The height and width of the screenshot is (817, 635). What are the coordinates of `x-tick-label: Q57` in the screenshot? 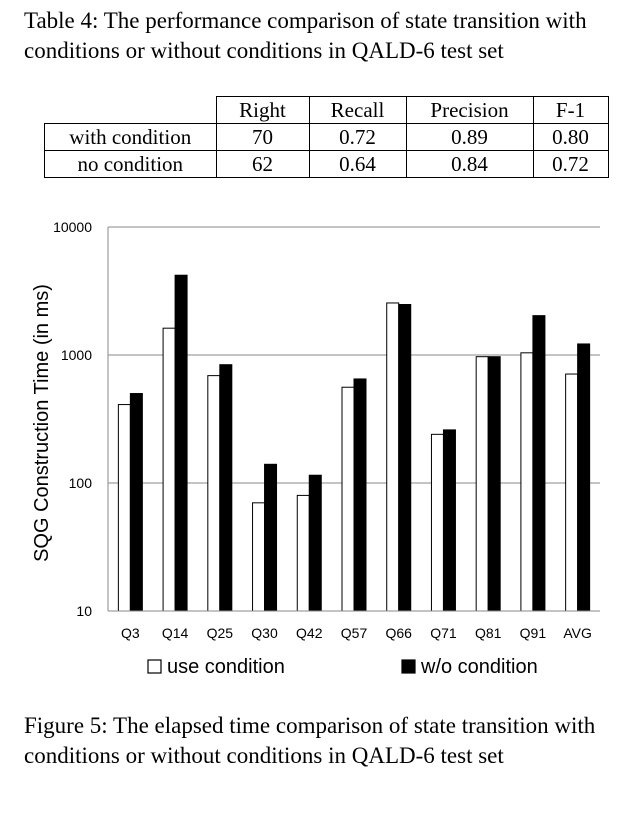 It's located at (354, 633).